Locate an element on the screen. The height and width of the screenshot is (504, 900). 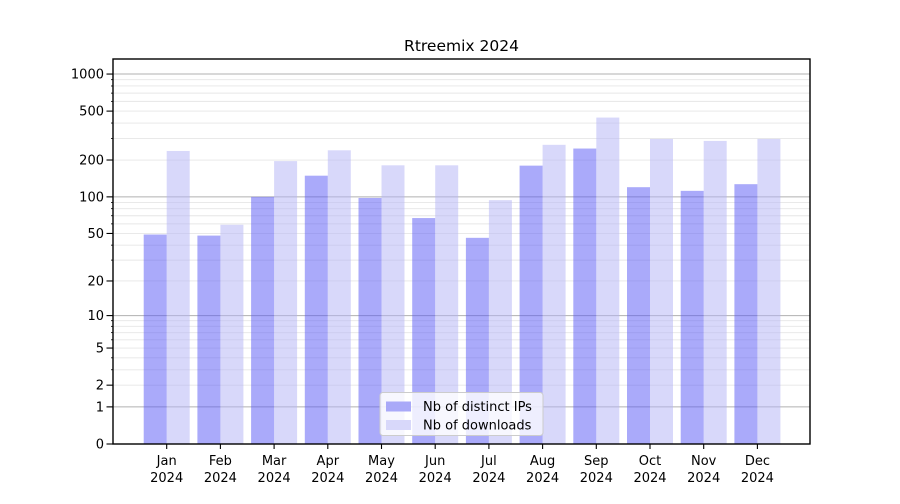
x-tick-label-month: Apr is located at coordinates (328, 461).